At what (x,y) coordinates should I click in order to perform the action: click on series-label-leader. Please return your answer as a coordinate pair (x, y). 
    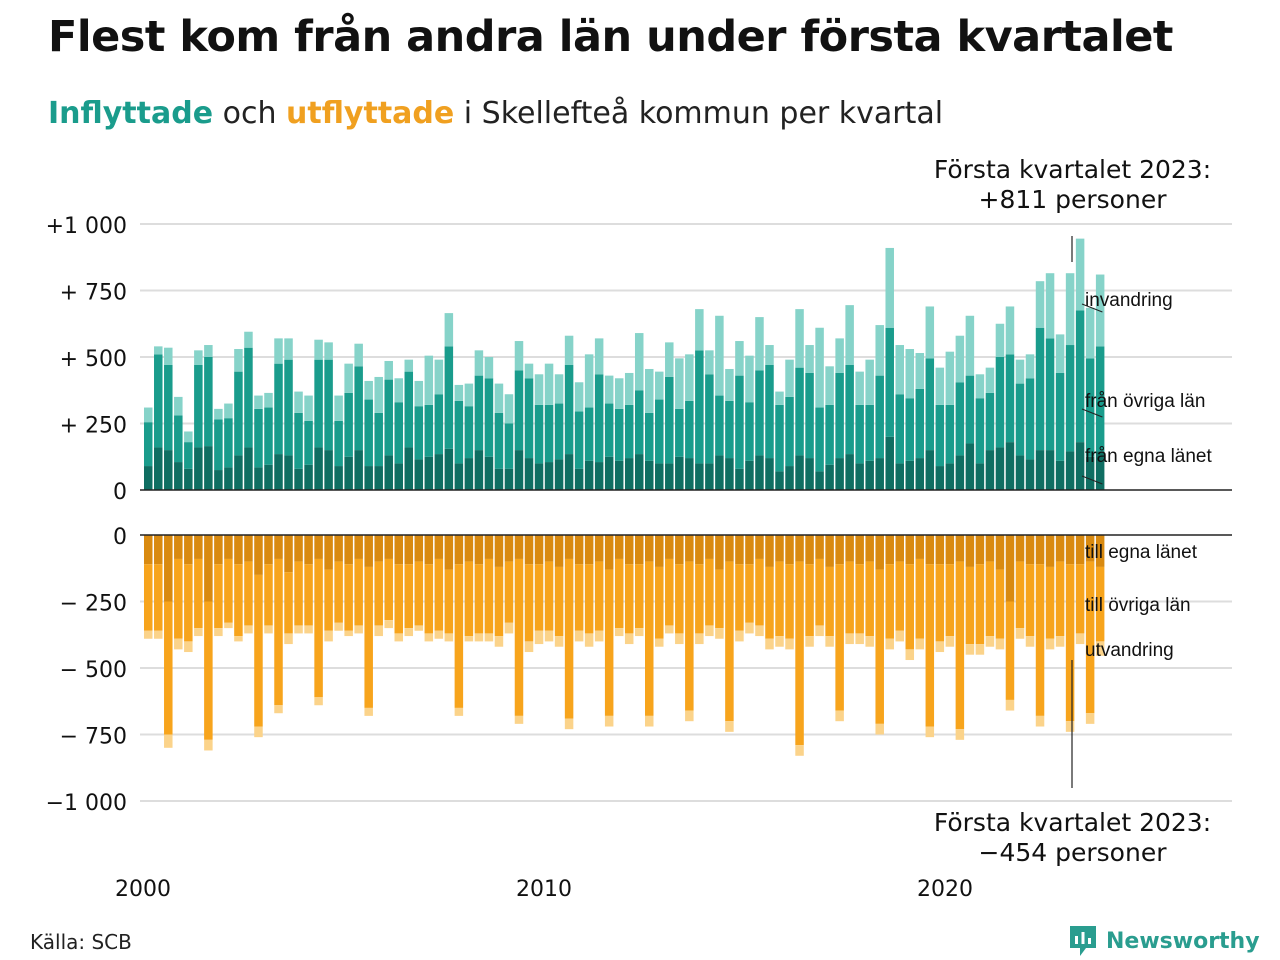
    Looking at the image, I should click on (1092, 480).